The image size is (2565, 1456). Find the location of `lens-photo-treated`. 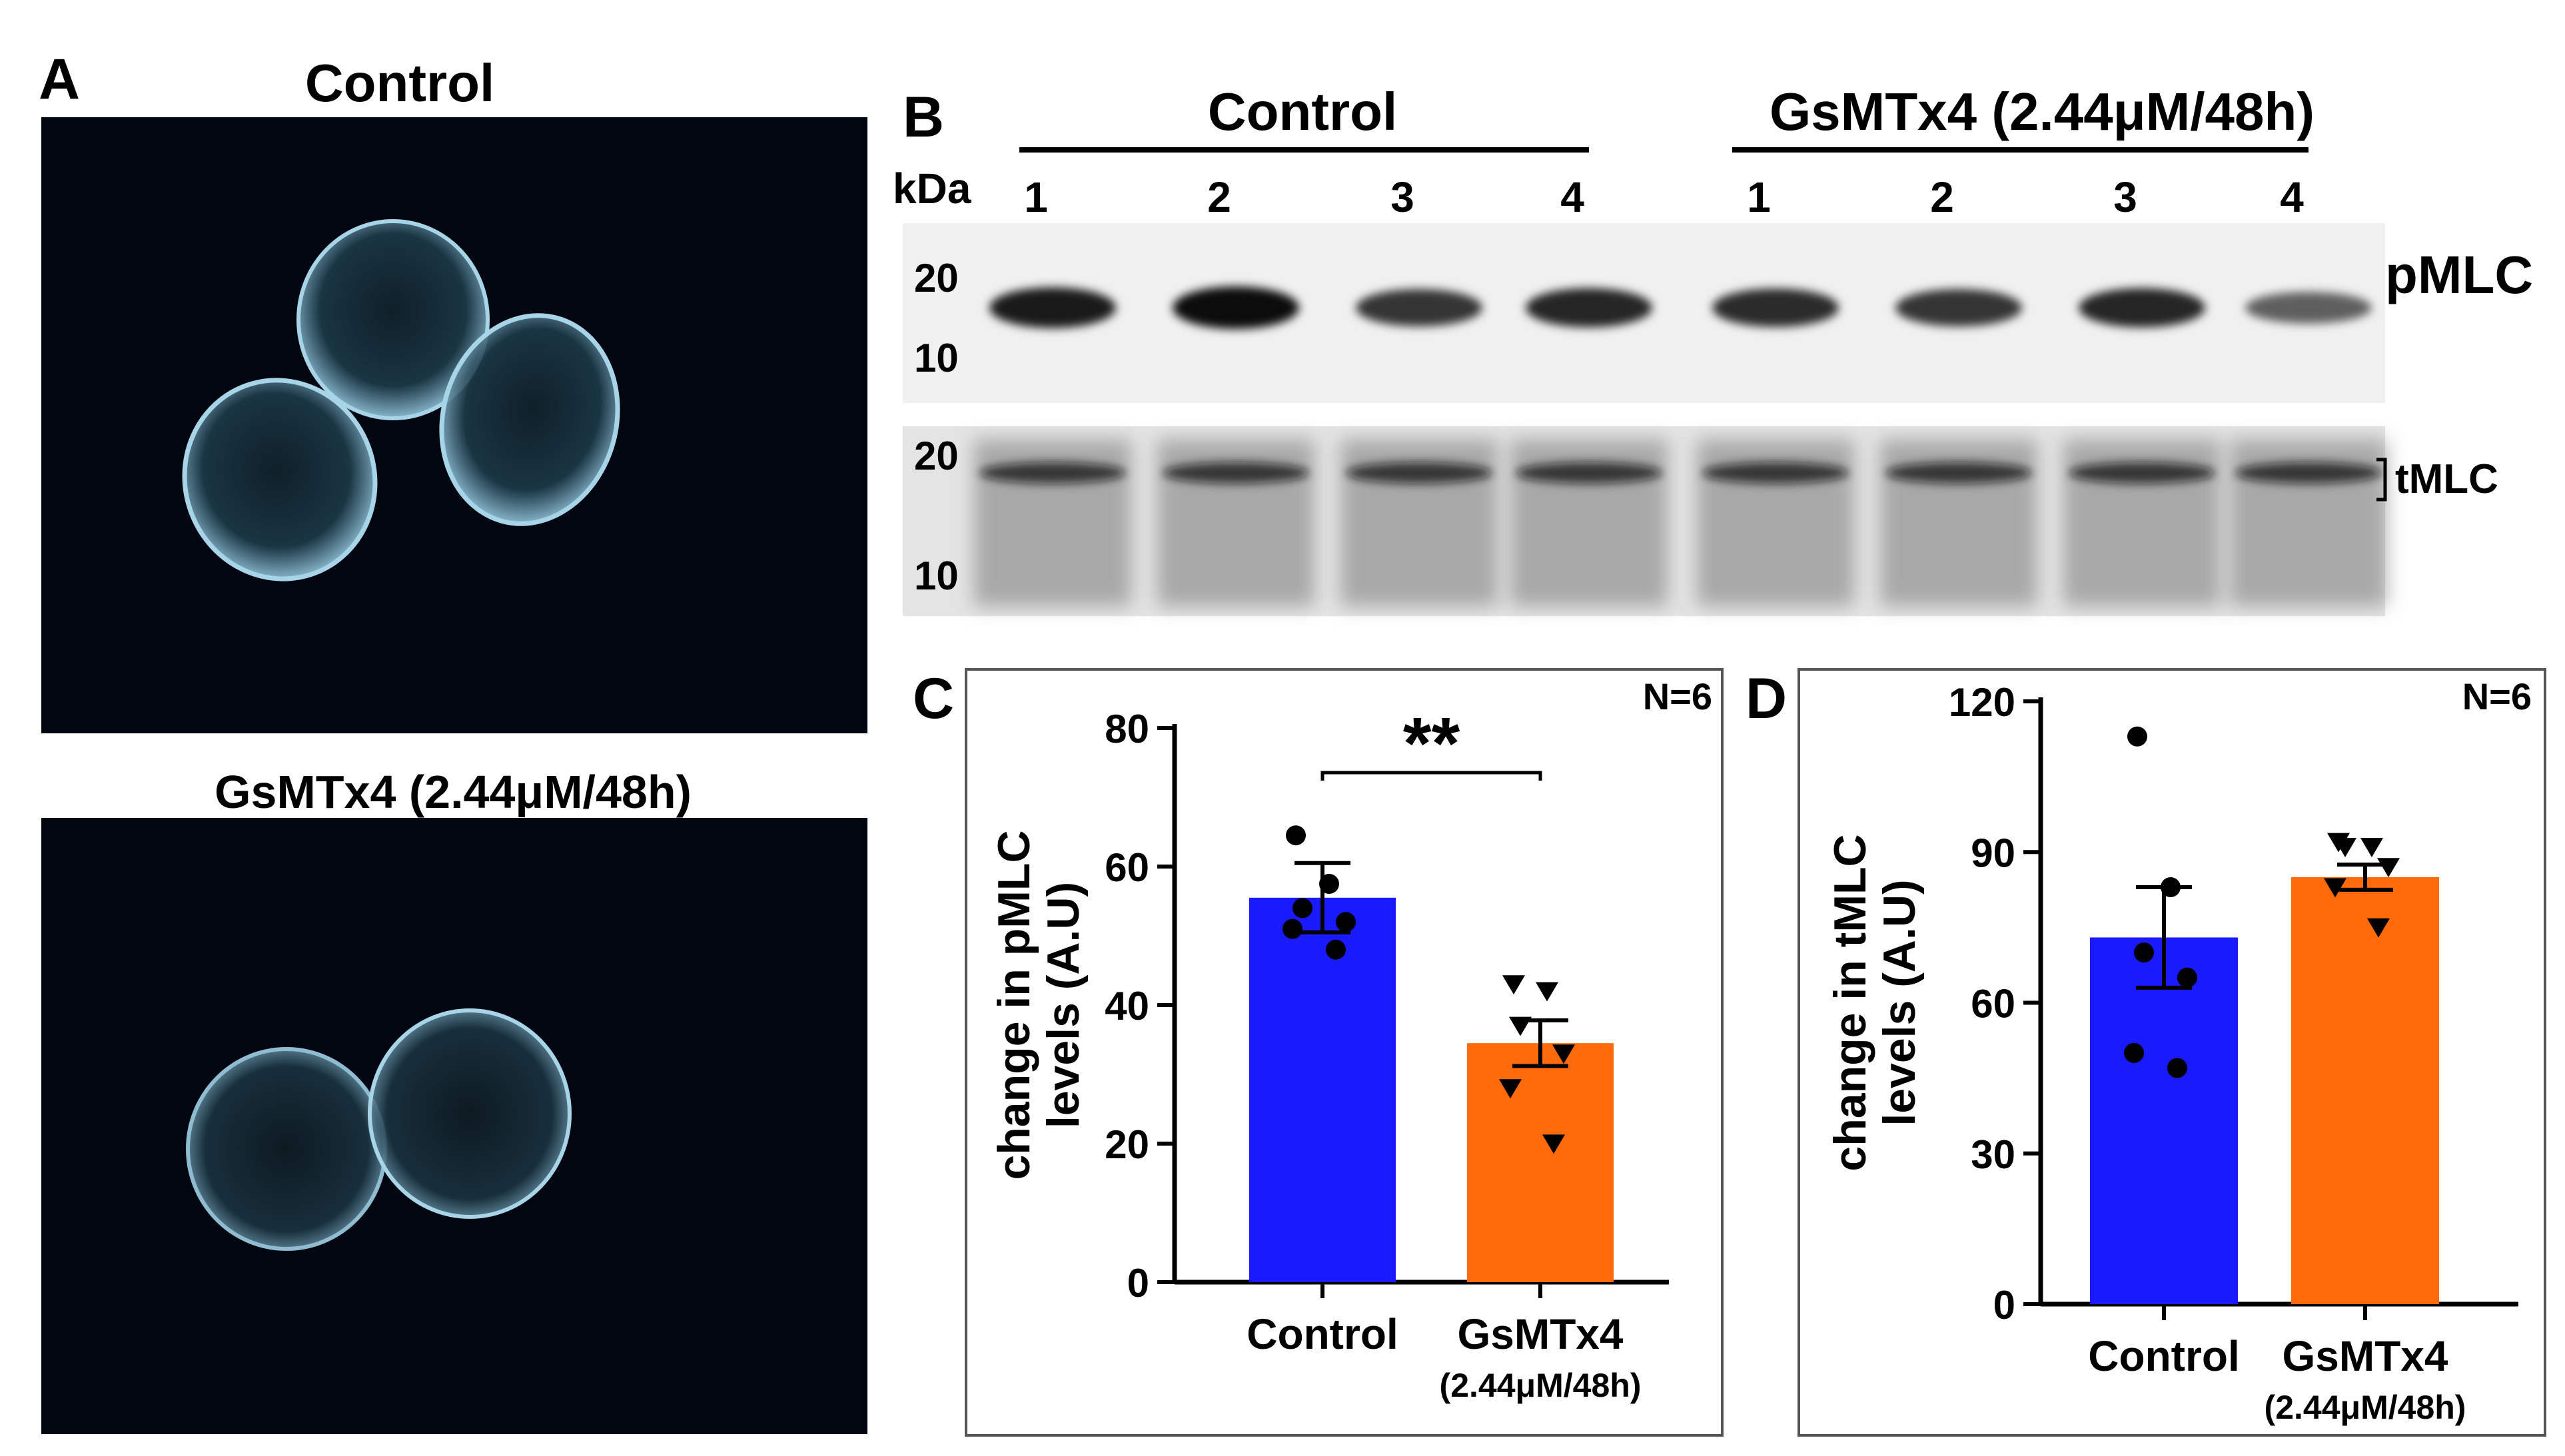

lens-photo-treated is located at coordinates (454, 1126).